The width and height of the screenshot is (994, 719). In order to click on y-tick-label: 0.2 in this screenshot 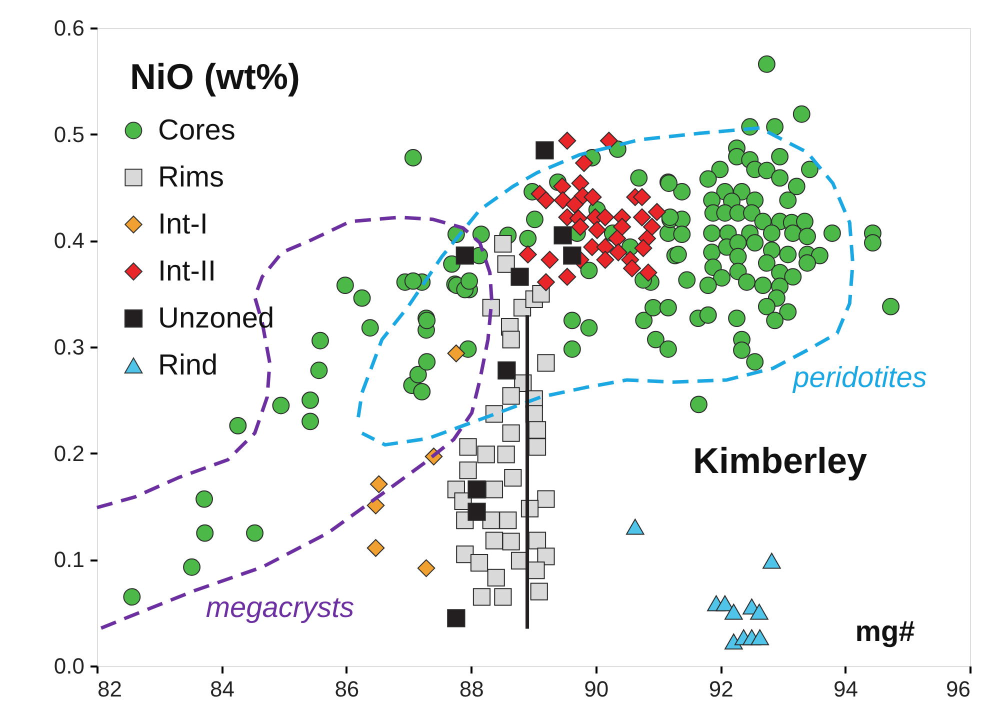, I will do `click(69, 453)`.